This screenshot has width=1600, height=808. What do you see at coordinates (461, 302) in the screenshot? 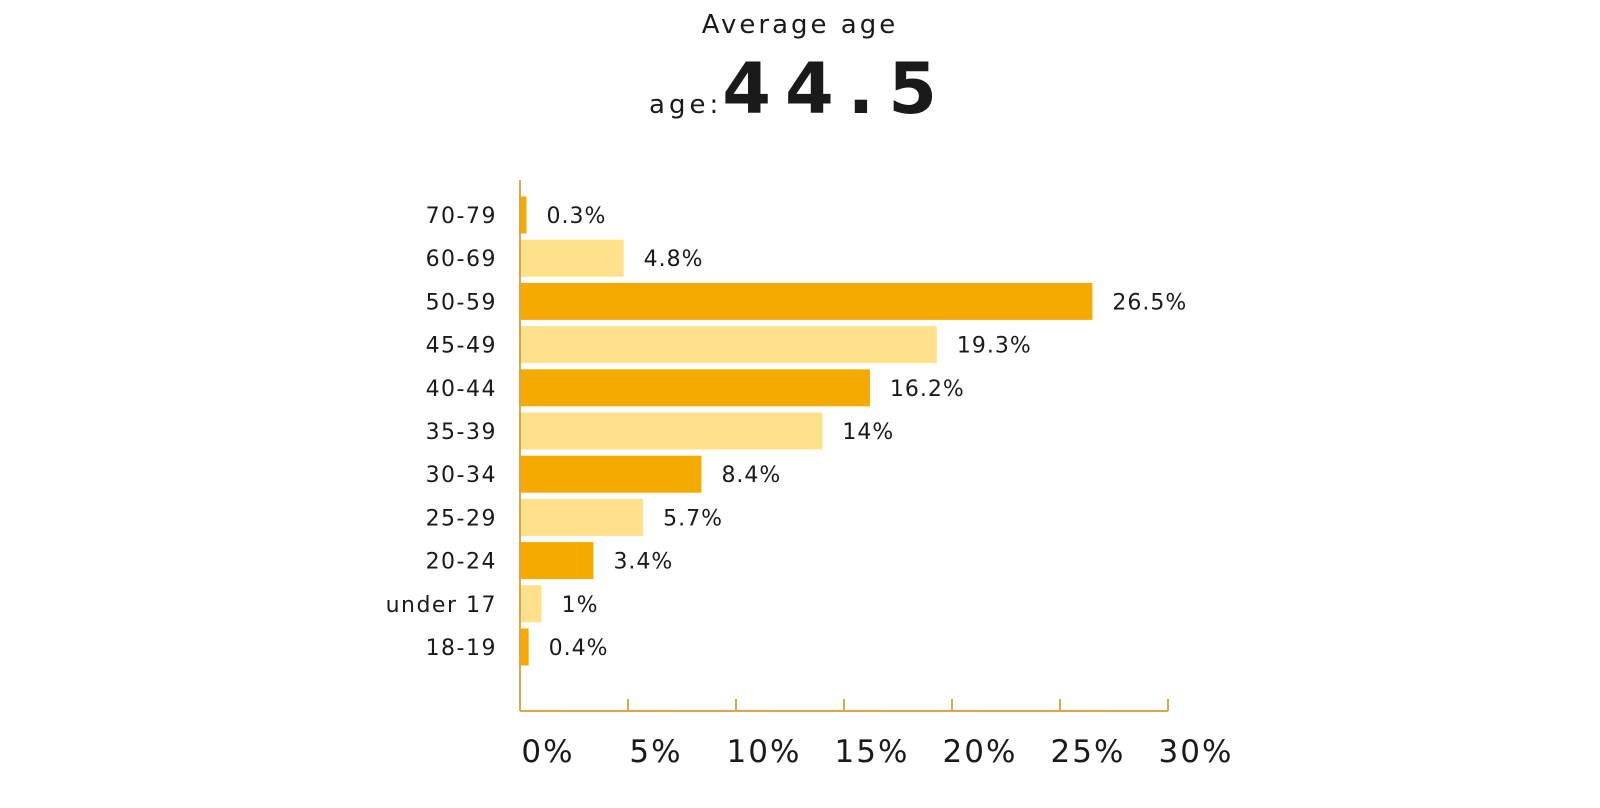
I see `category-label: 50-59` at bounding box center [461, 302].